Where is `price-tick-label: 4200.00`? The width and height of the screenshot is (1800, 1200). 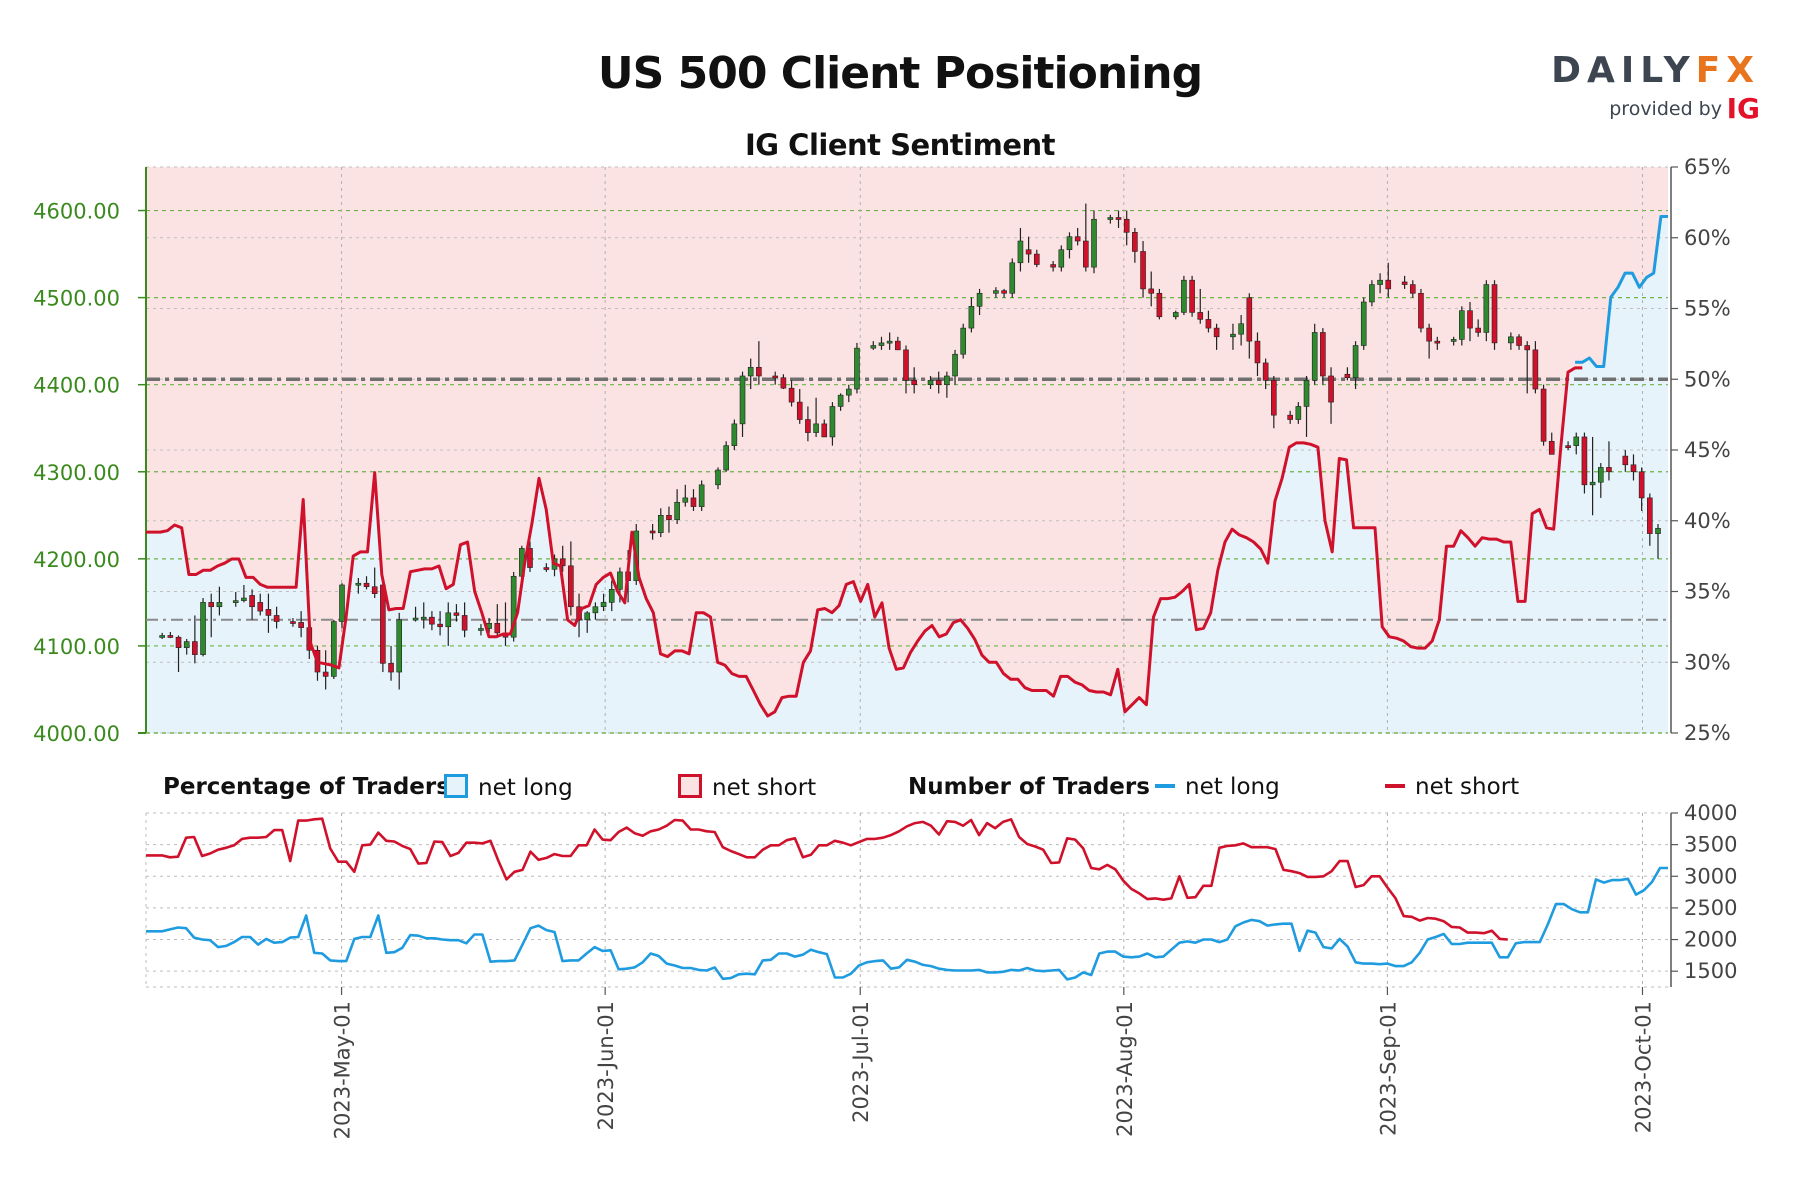
price-tick-label: 4200.00 is located at coordinates (76, 560).